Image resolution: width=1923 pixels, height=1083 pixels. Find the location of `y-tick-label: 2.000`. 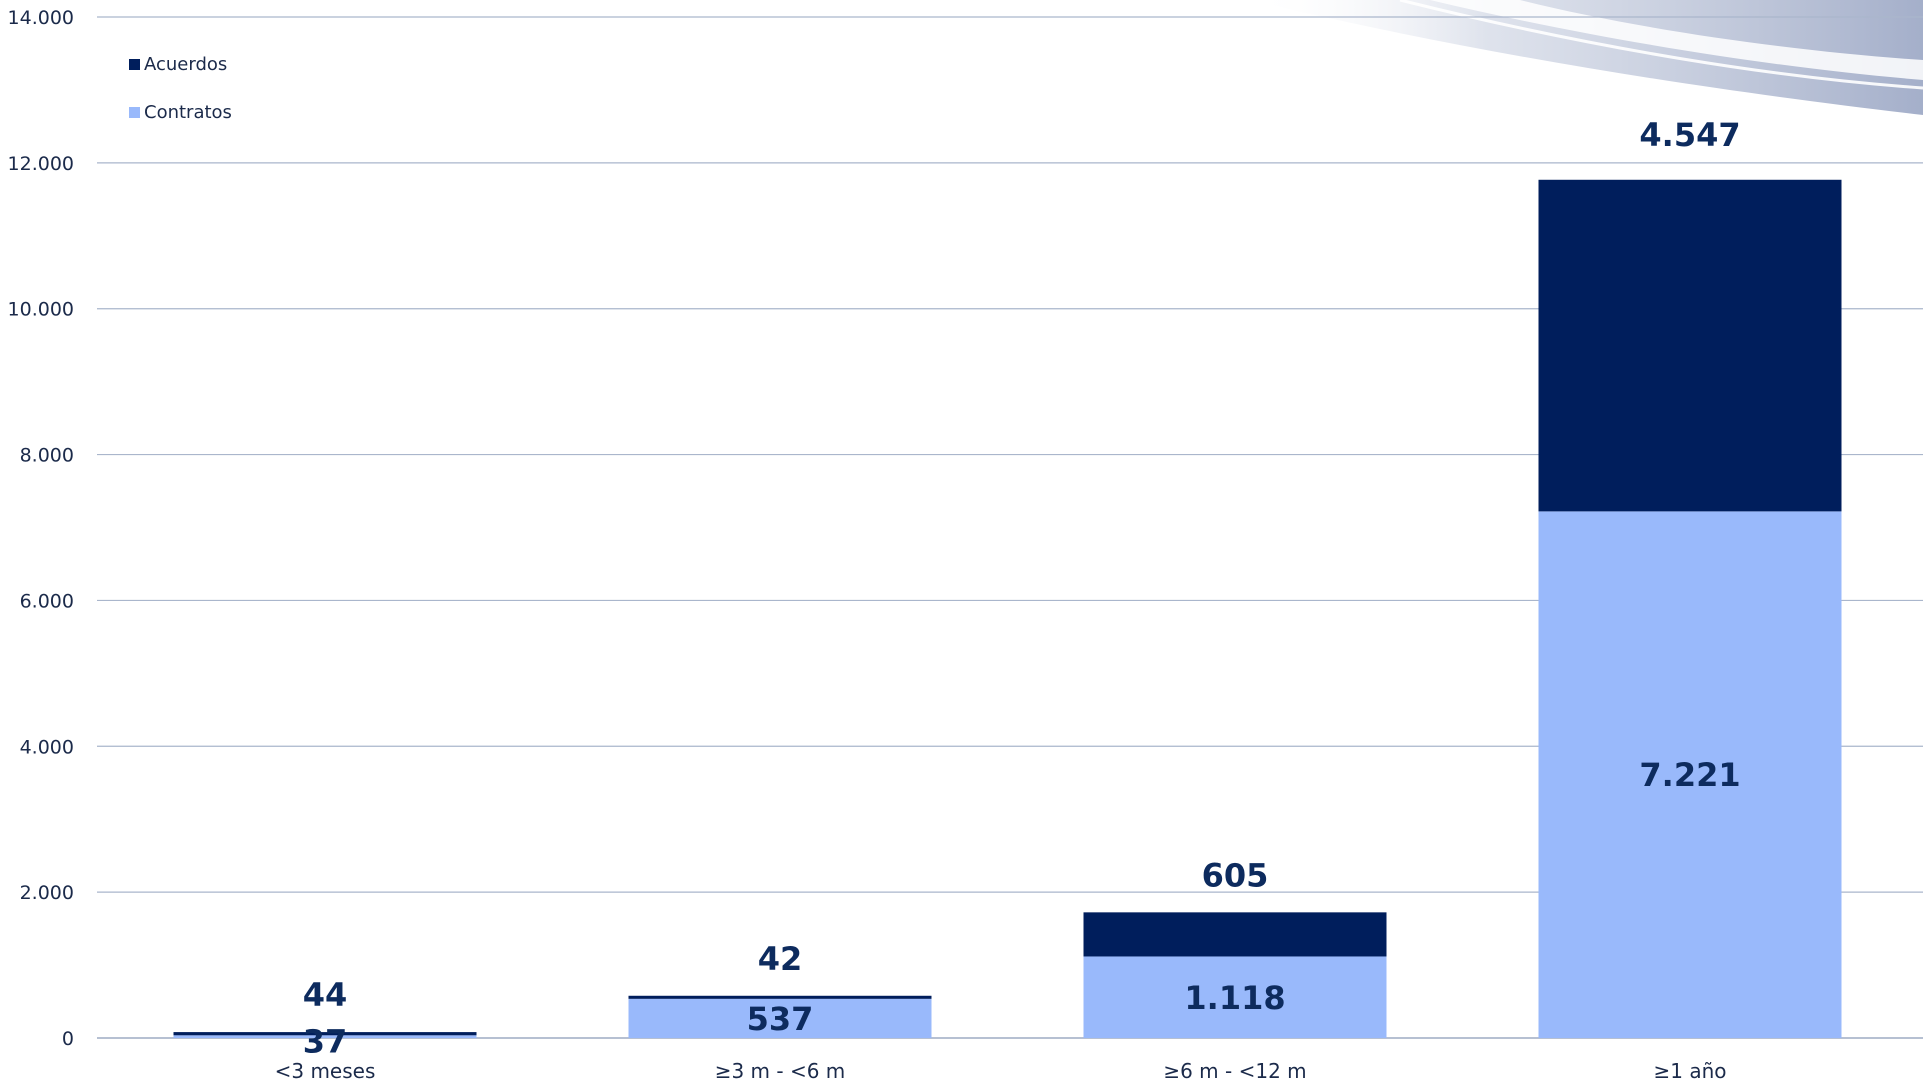

y-tick-label: 2.000 is located at coordinates (47, 893).